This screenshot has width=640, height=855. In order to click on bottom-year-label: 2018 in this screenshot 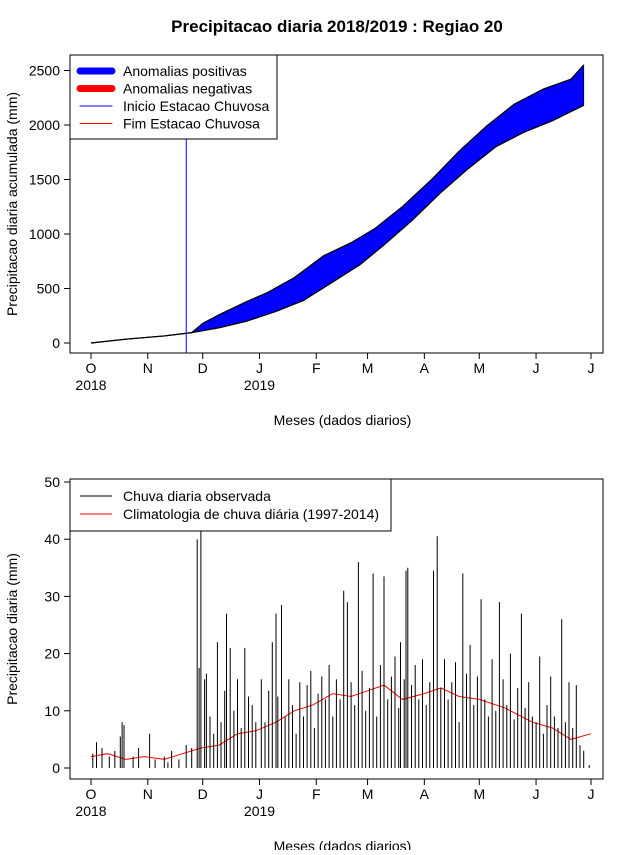, I will do `click(90, 811)`.